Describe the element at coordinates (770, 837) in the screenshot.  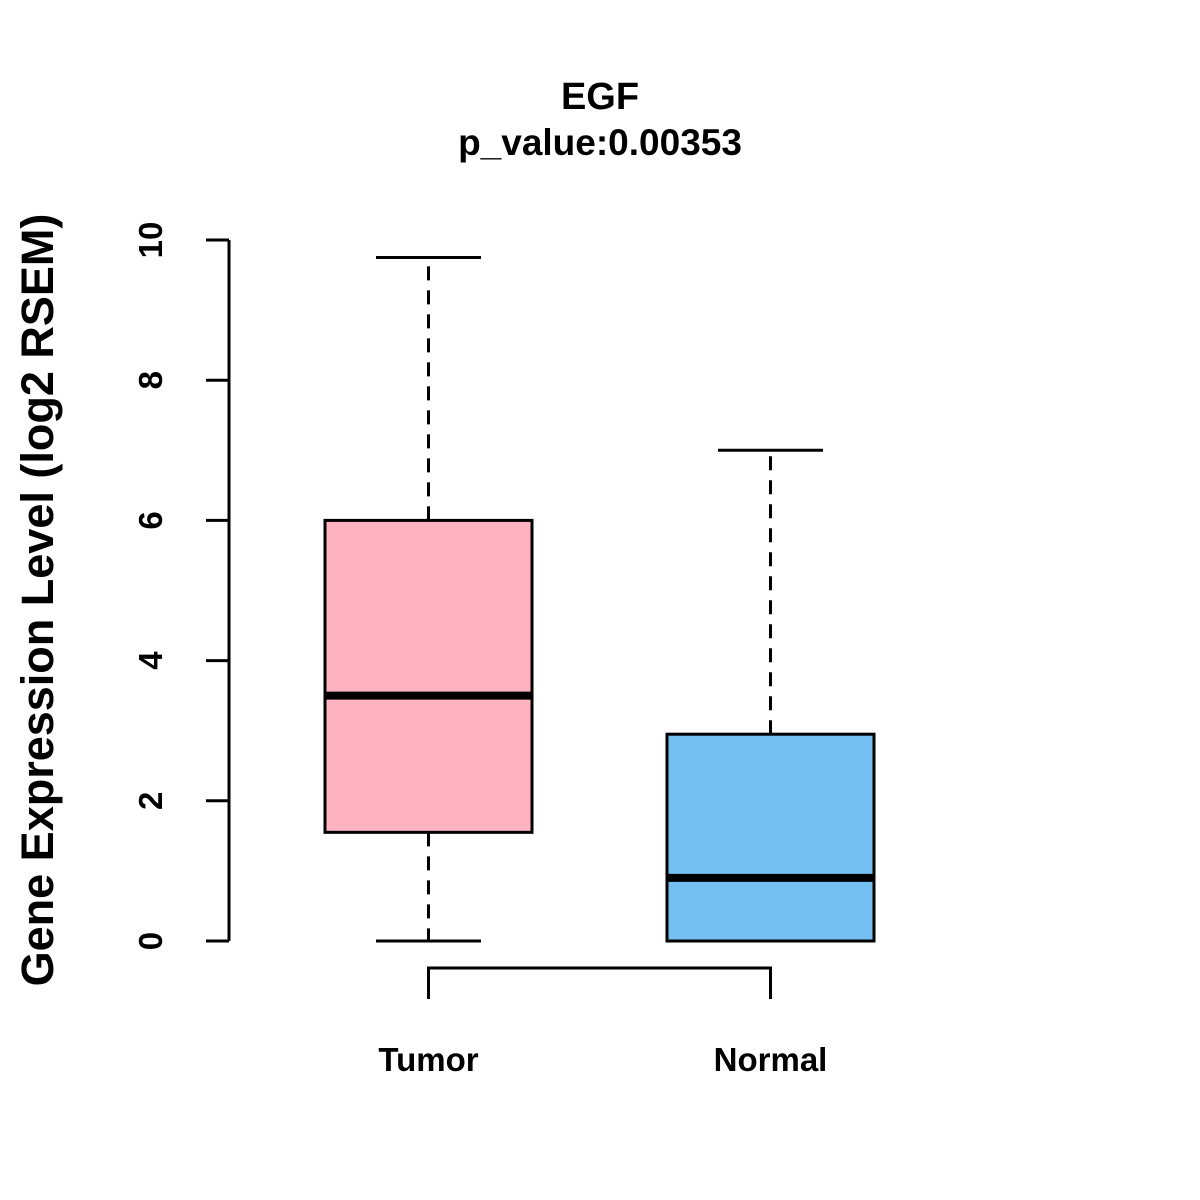
I see `normal-box` at that location.